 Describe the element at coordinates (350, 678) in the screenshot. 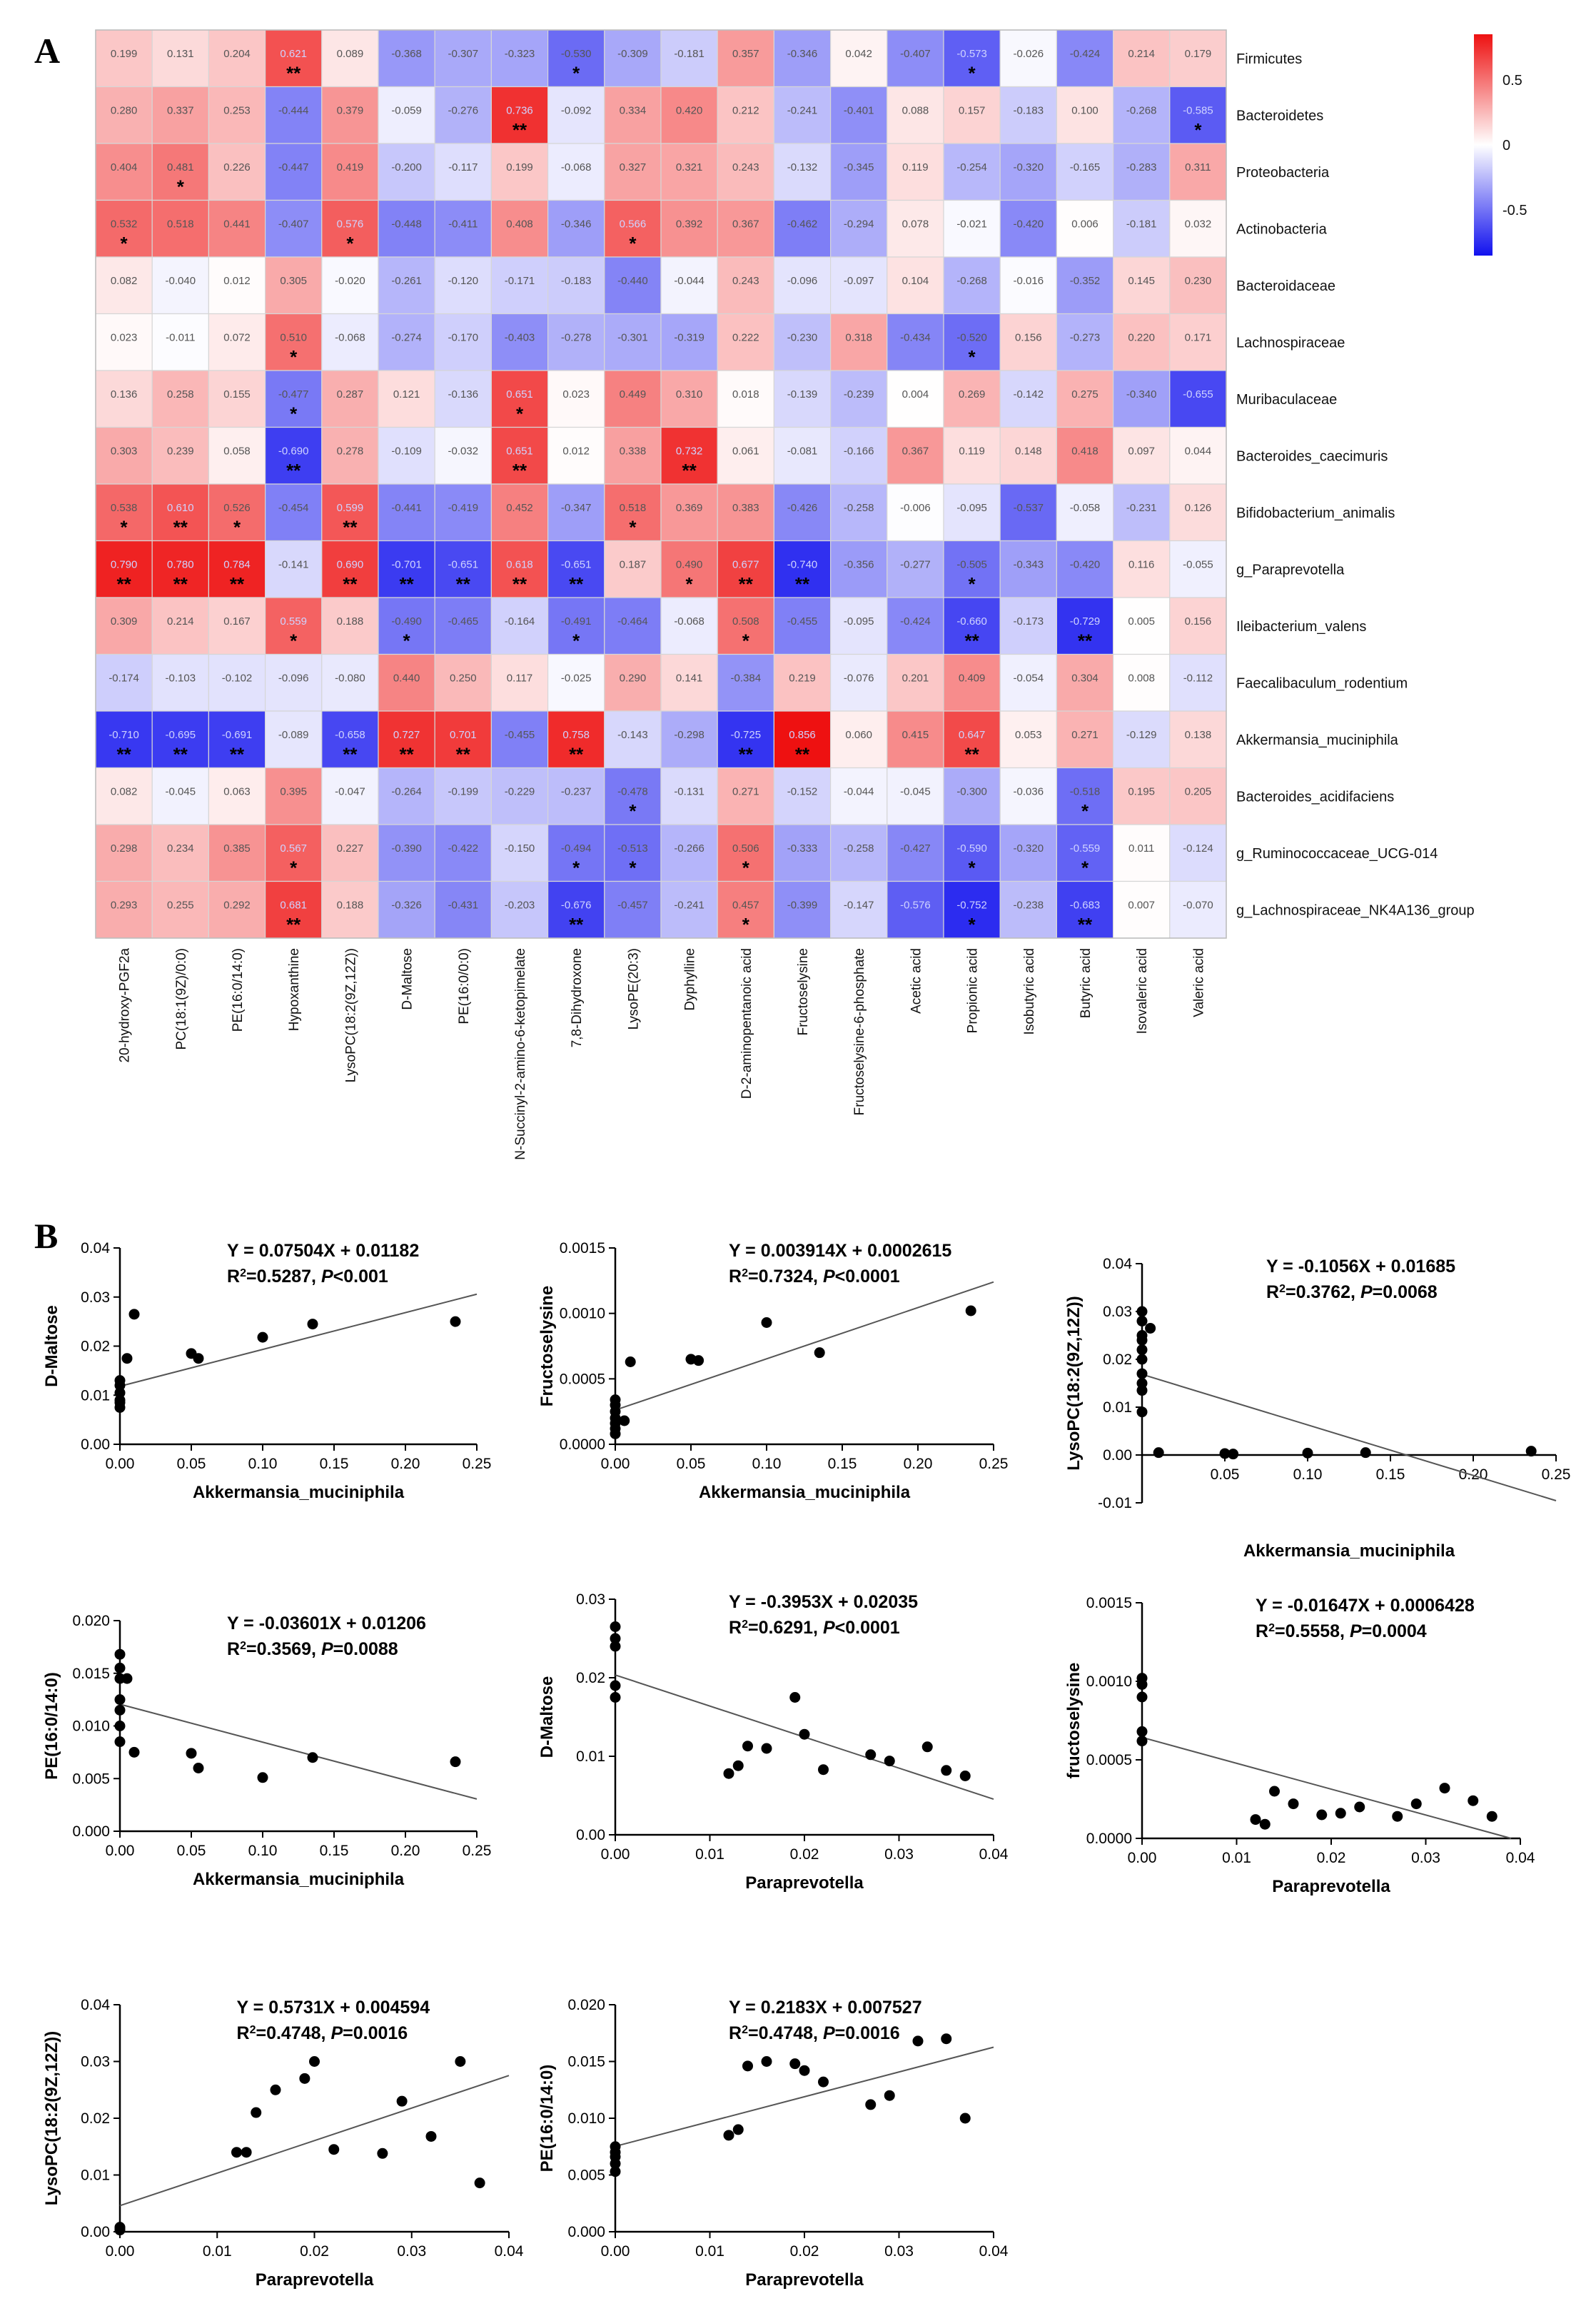

I see `heatmap-cell-value: -0.080` at that location.